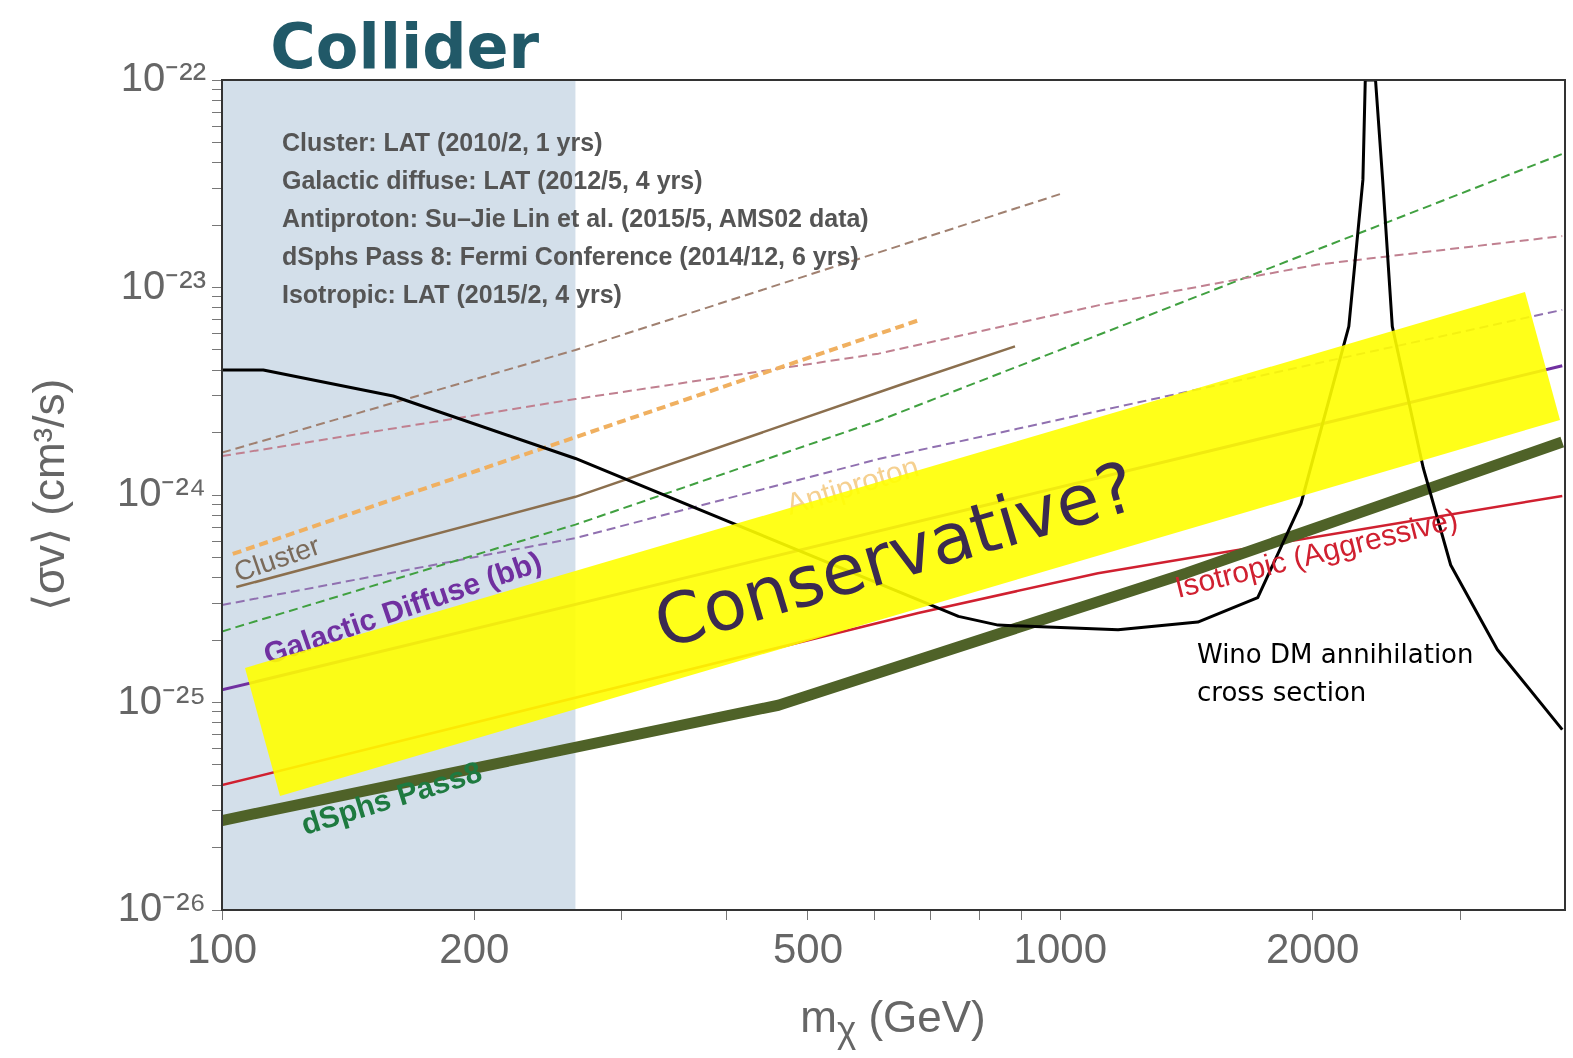 This screenshot has width=1573, height=1058. What do you see at coordinates (893, 1021) in the screenshot?
I see `x-axis-title: m$_{χ}$ (GeV)` at bounding box center [893, 1021].